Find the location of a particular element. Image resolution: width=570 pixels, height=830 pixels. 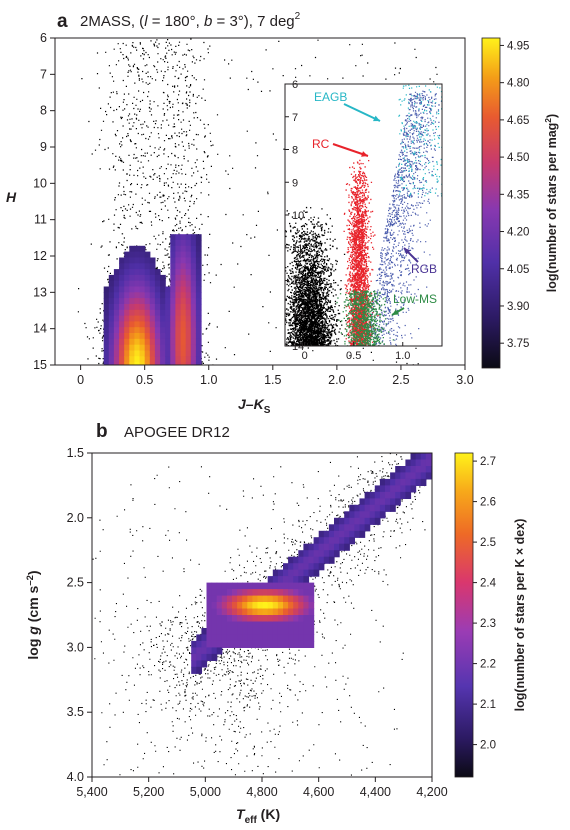

panel-a-colorbar-tick-label: 4.50 is located at coordinates (518, 158).